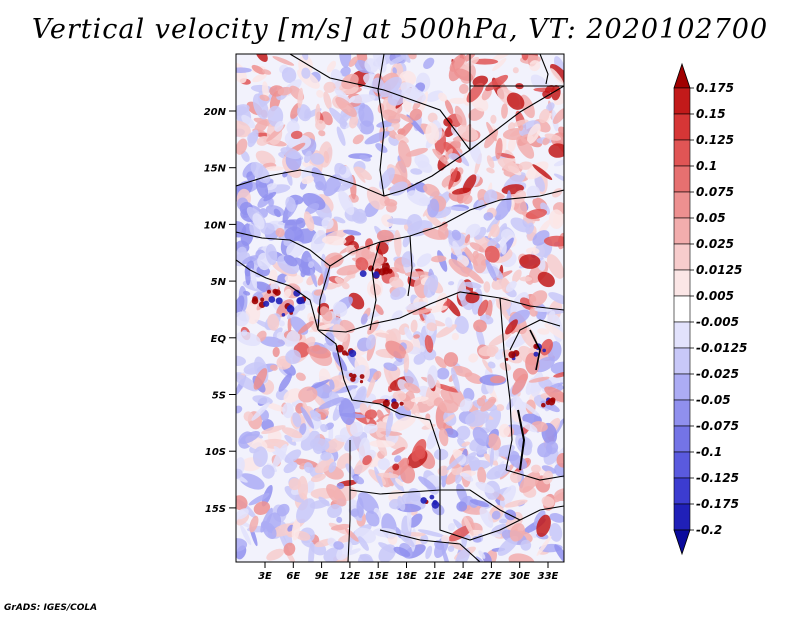 The height and width of the screenshot is (618, 800). Describe the element at coordinates (322, 576) in the screenshot. I see `lon-label: 9E` at that location.